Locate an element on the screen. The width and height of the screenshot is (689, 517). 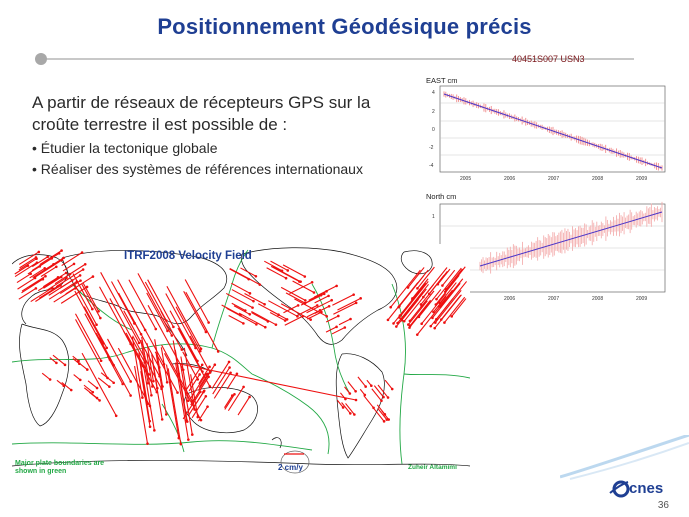
scale-label: 2 cm/y is located at coordinates (290, 467).